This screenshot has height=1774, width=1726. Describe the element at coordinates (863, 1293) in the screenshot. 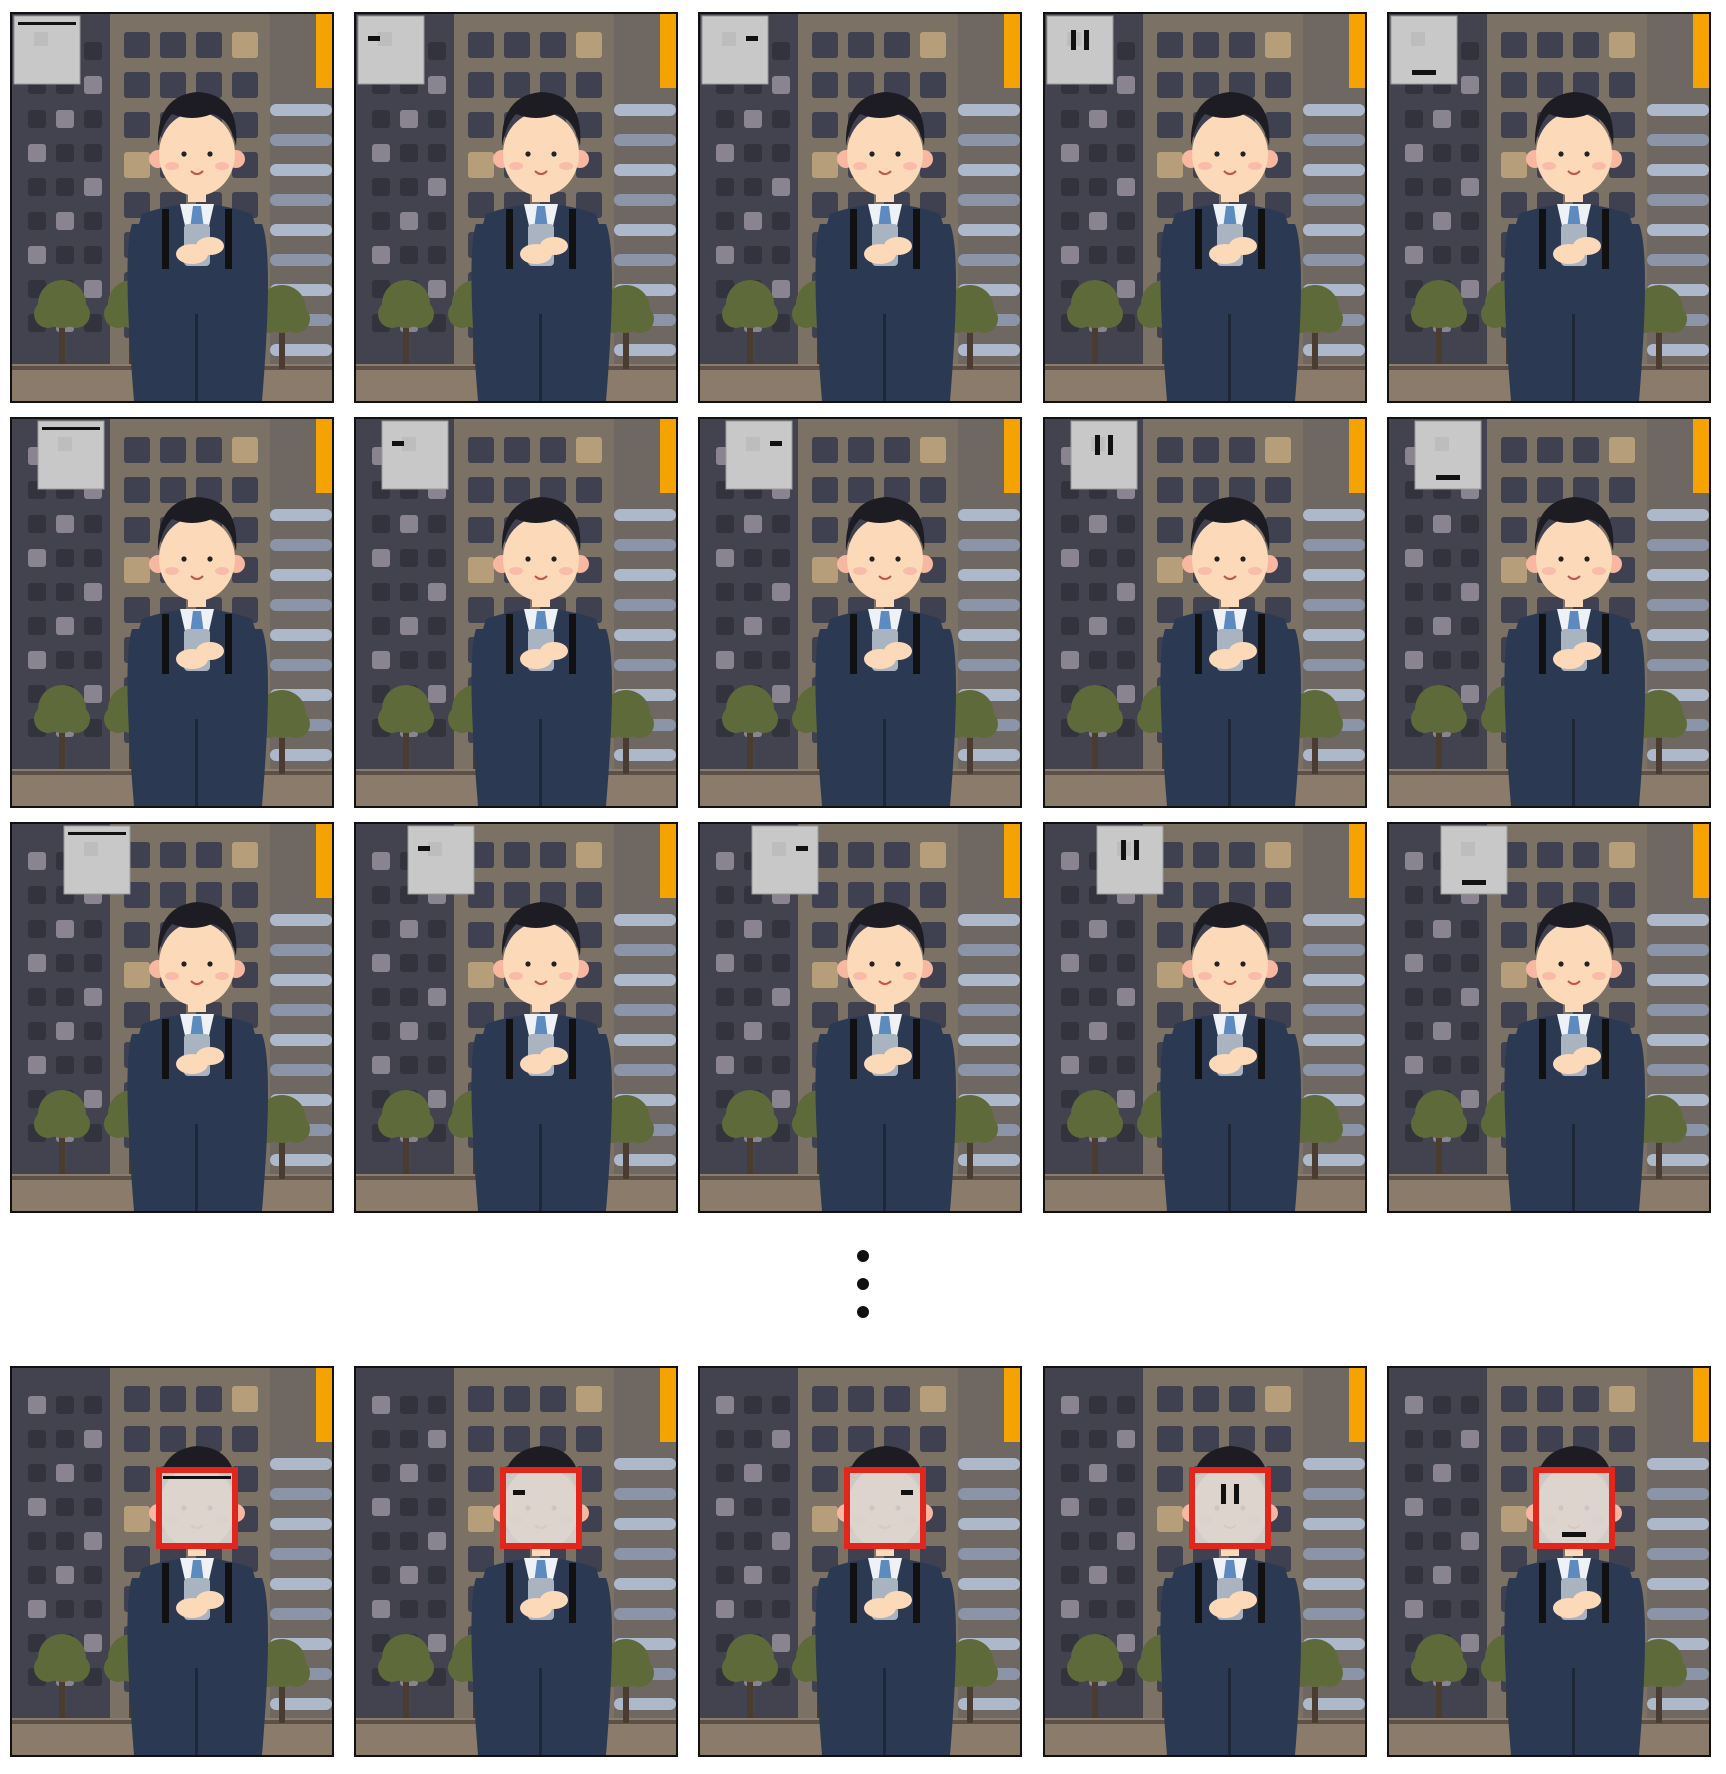

I see `ellipsis-dots` at that location.